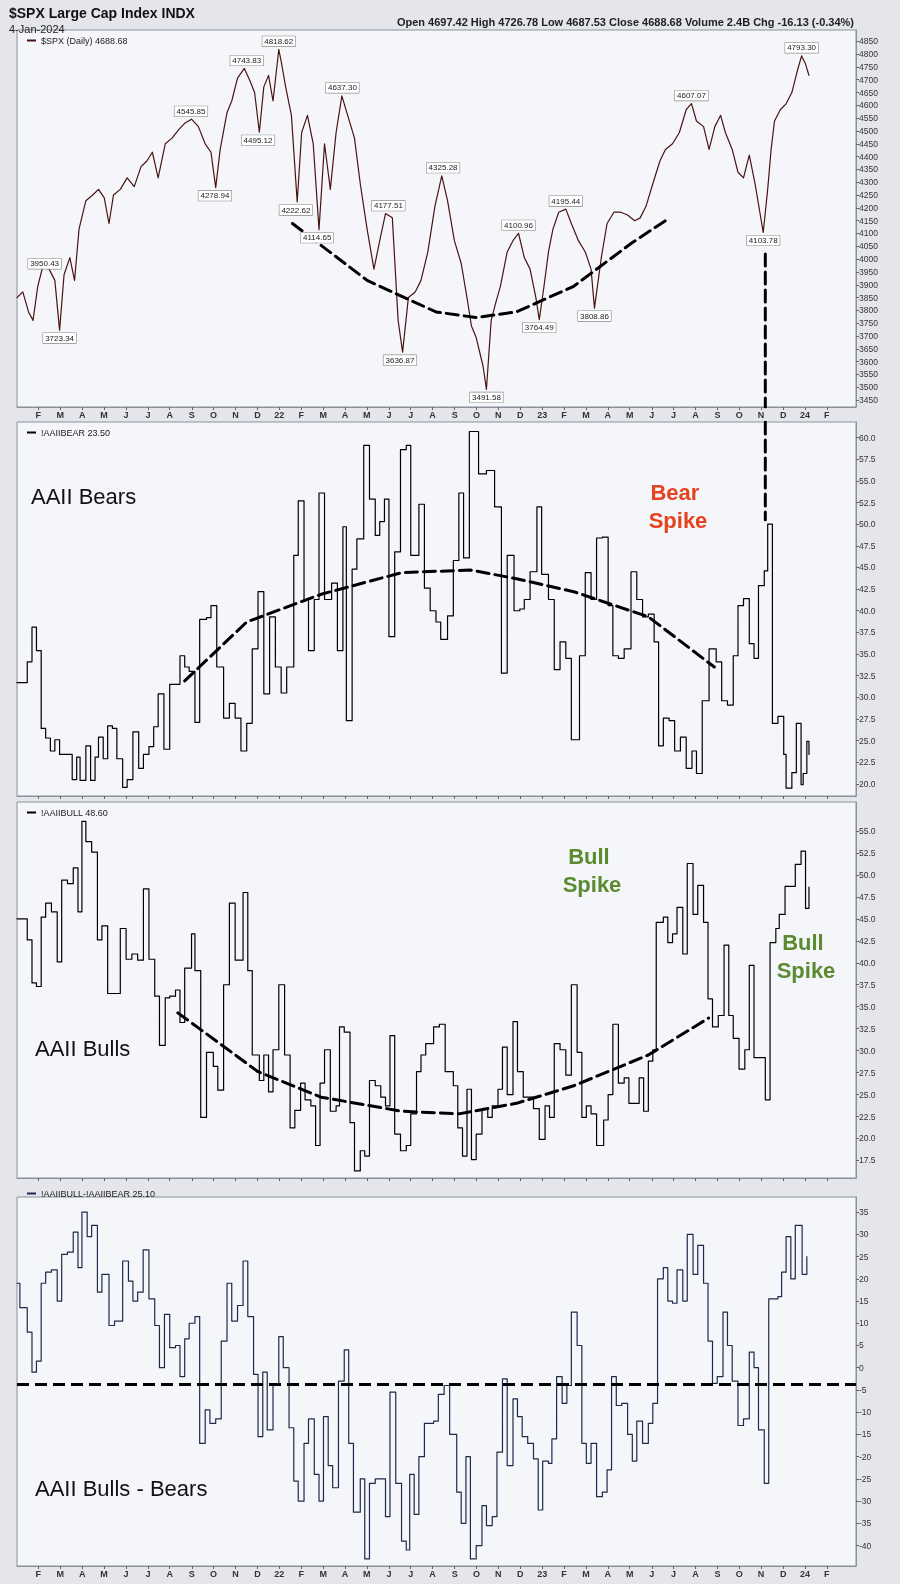  What do you see at coordinates (74, 812) in the screenshot?
I see `legend-label: !AAIIBULL 48.60` at bounding box center [74, 812].